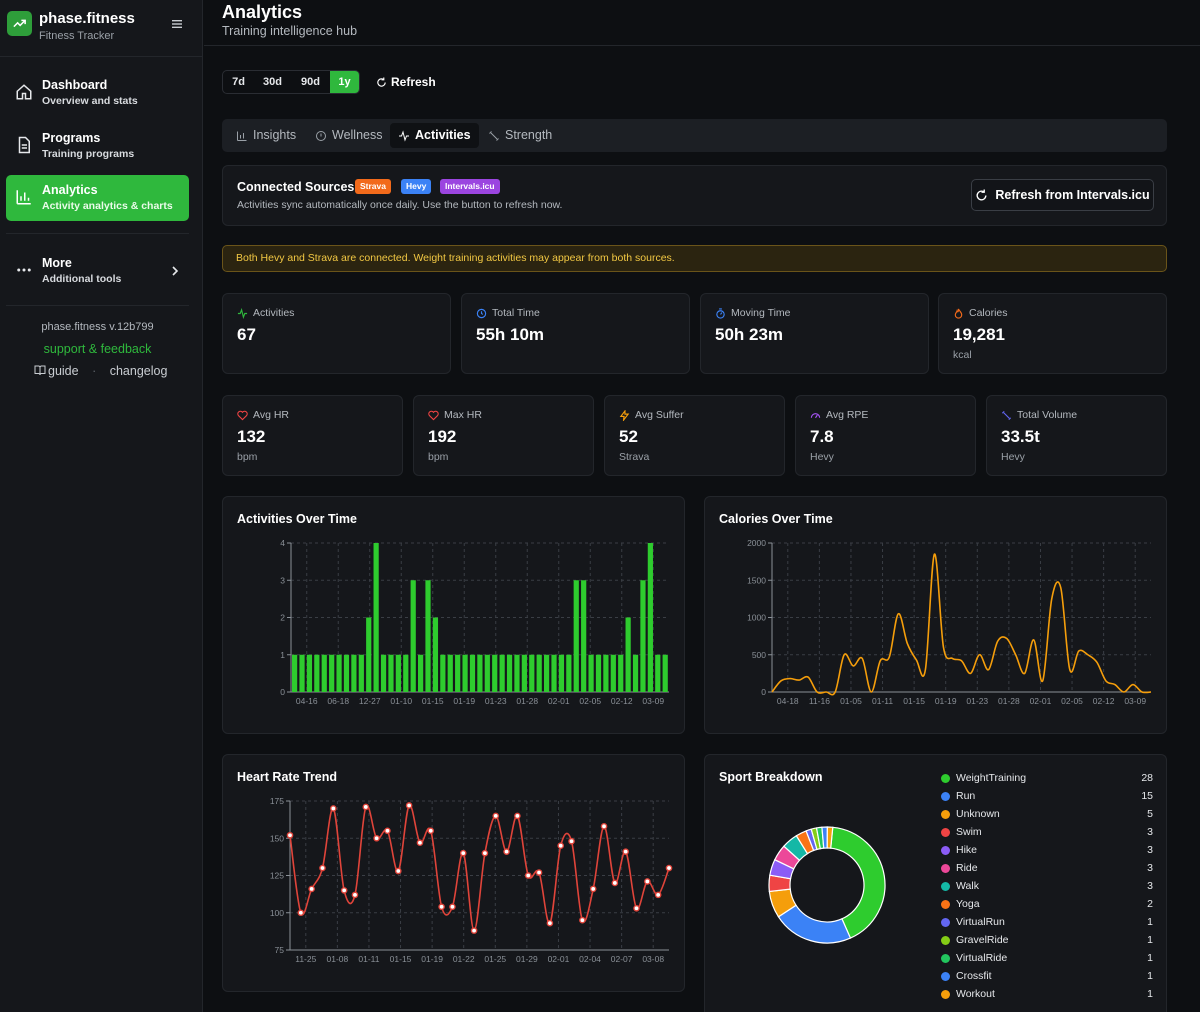 Image resolution: width=1200 pixels, height=1012 pixels. What do you see at coordinates (1047, 977) in the screenshot?
I see `legend-item: Crossfit 1` at bounding box center [1047, 977].